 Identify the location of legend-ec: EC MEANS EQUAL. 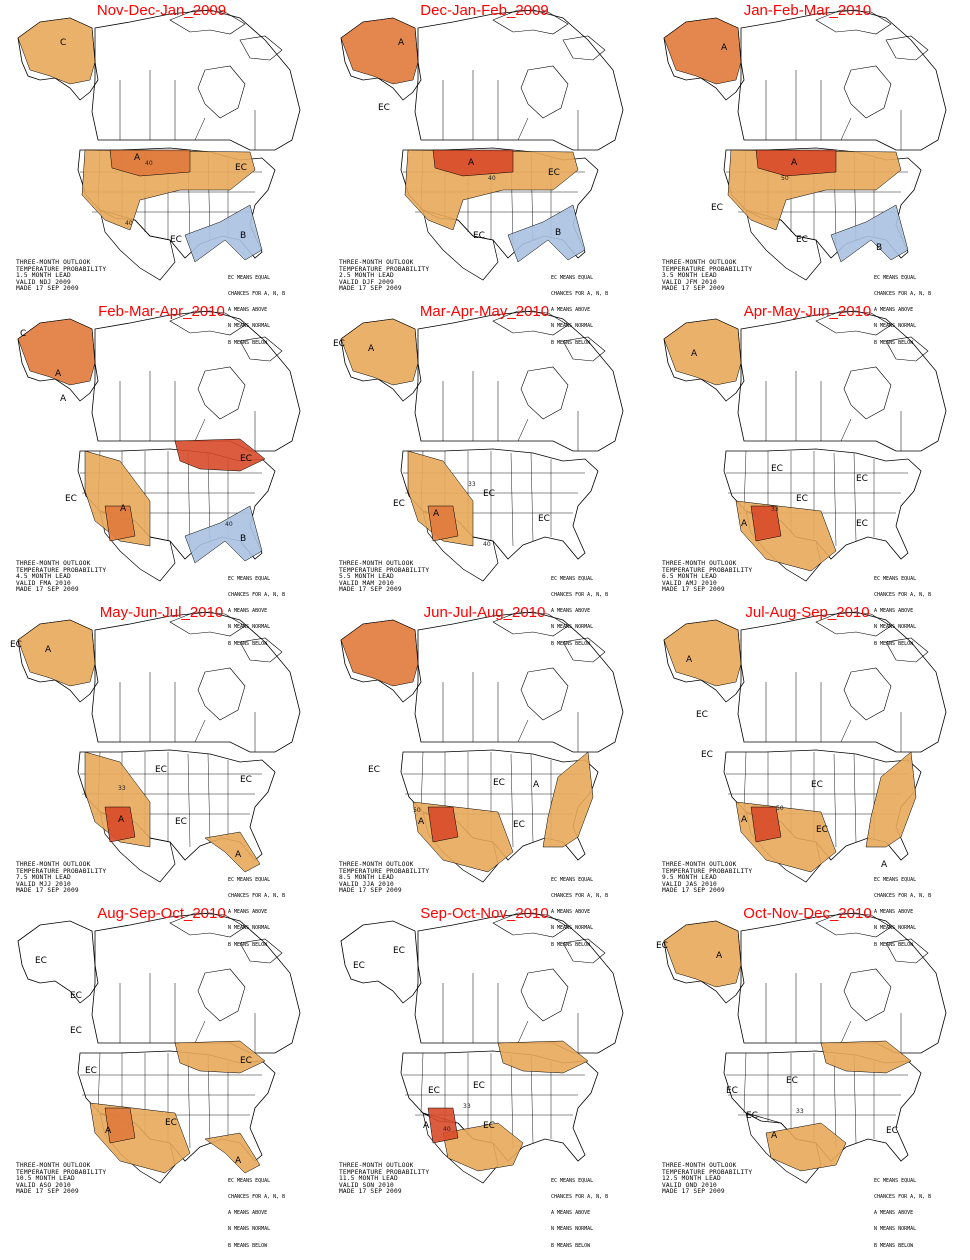
(895, 879).